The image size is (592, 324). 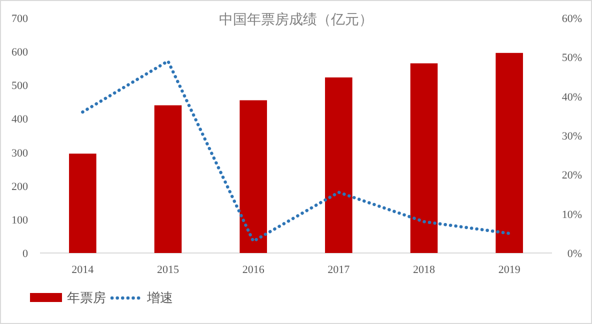 What do you see at coordinates (20, 120) in the screenshot?
I see `y-tick-label: 400` at bounding box center [20, 120].